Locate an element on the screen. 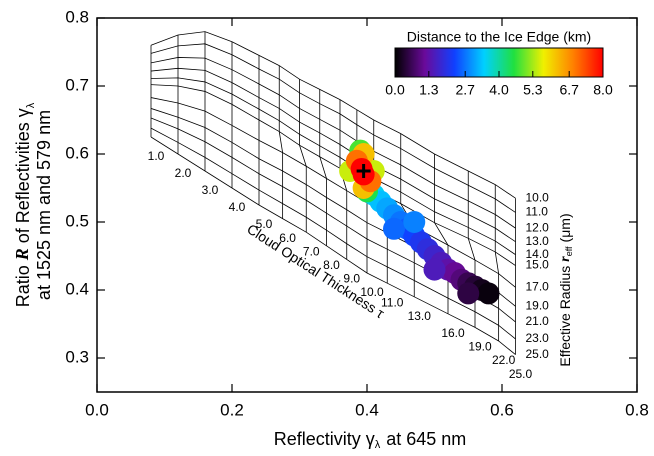  tau-label: 19.0 is located at coordinates (480, 347).